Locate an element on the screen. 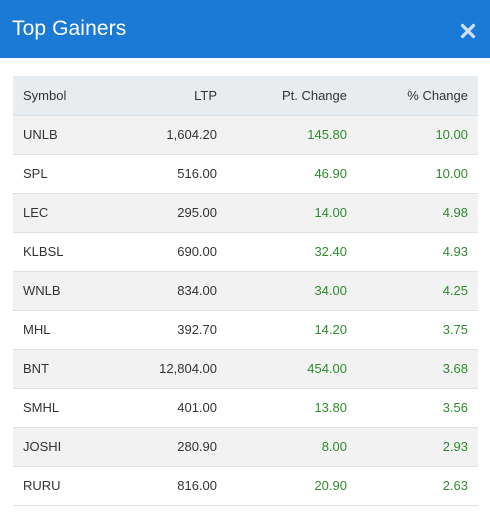 The image size is (490, 517). table-row: SMHL 401.00 13.80 3.56 is located at coordinates (245, 407).